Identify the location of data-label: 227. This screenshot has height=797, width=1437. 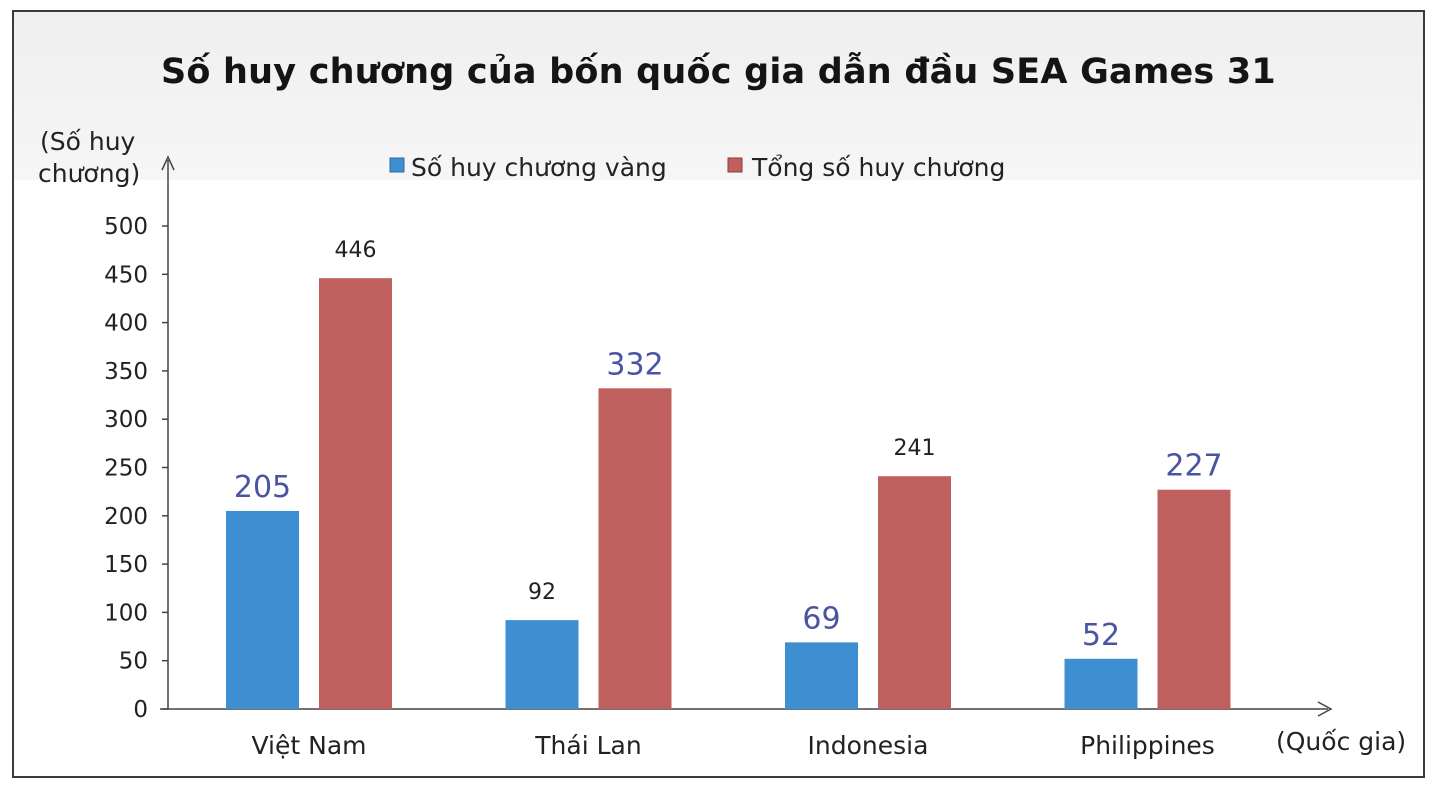
(1193, 466).